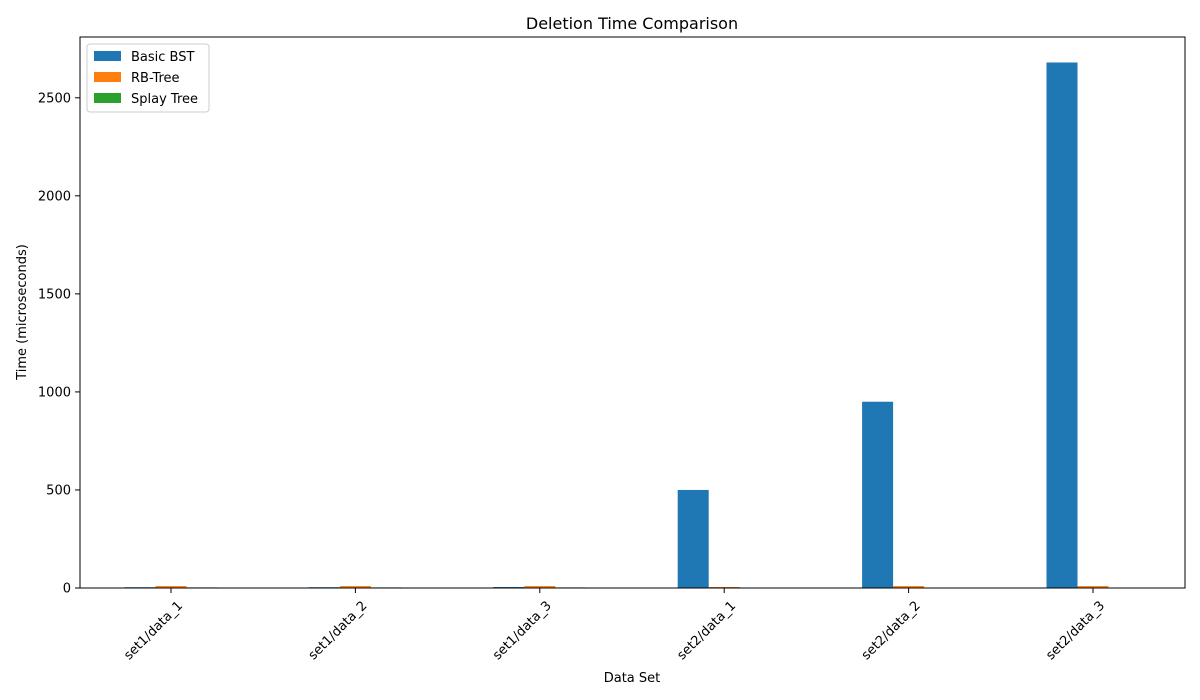 This screenshot has width=1200, height=700. I want to click on x-tick-label: set2/data_2, so click(891, 630).